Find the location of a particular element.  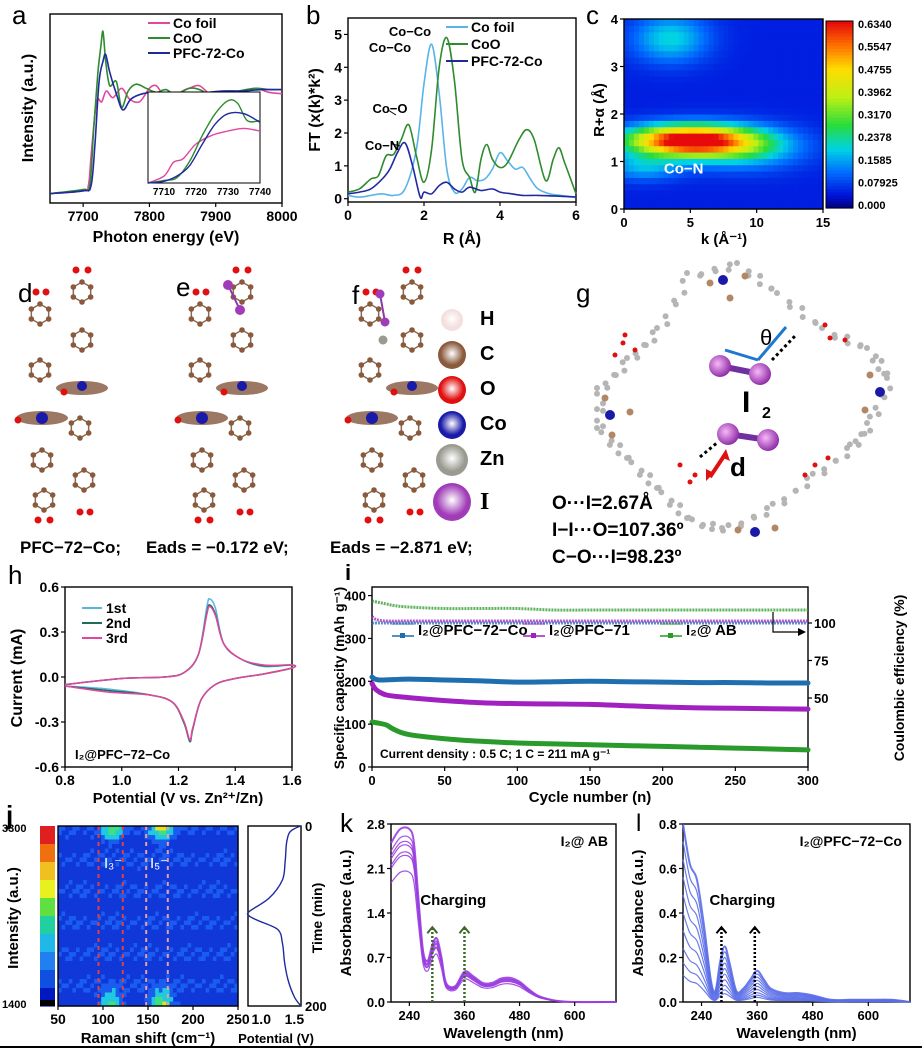

colorbar-segment is located at coordinates (839, 163).